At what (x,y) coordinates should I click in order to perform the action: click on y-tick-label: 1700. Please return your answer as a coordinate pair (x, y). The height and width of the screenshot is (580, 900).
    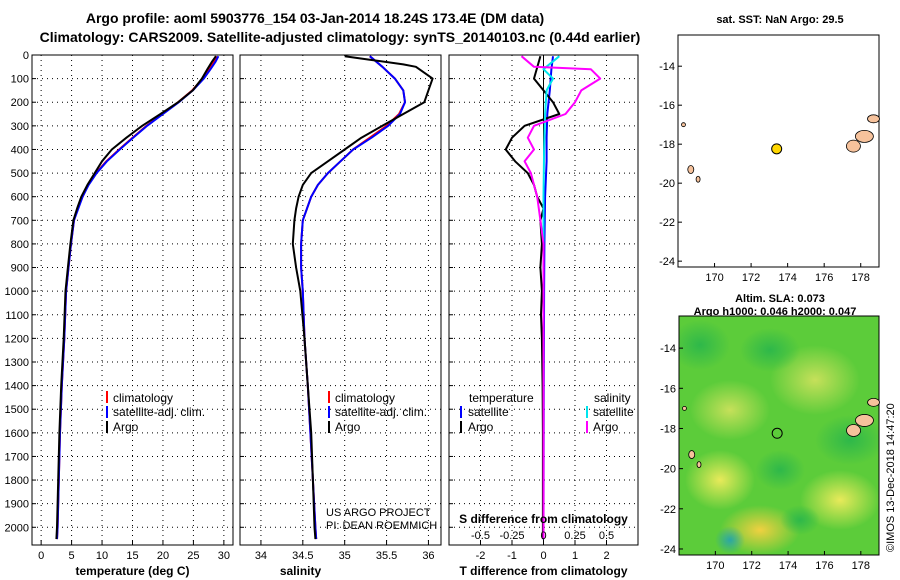
    Looking at the image, I should click on (17, 457).